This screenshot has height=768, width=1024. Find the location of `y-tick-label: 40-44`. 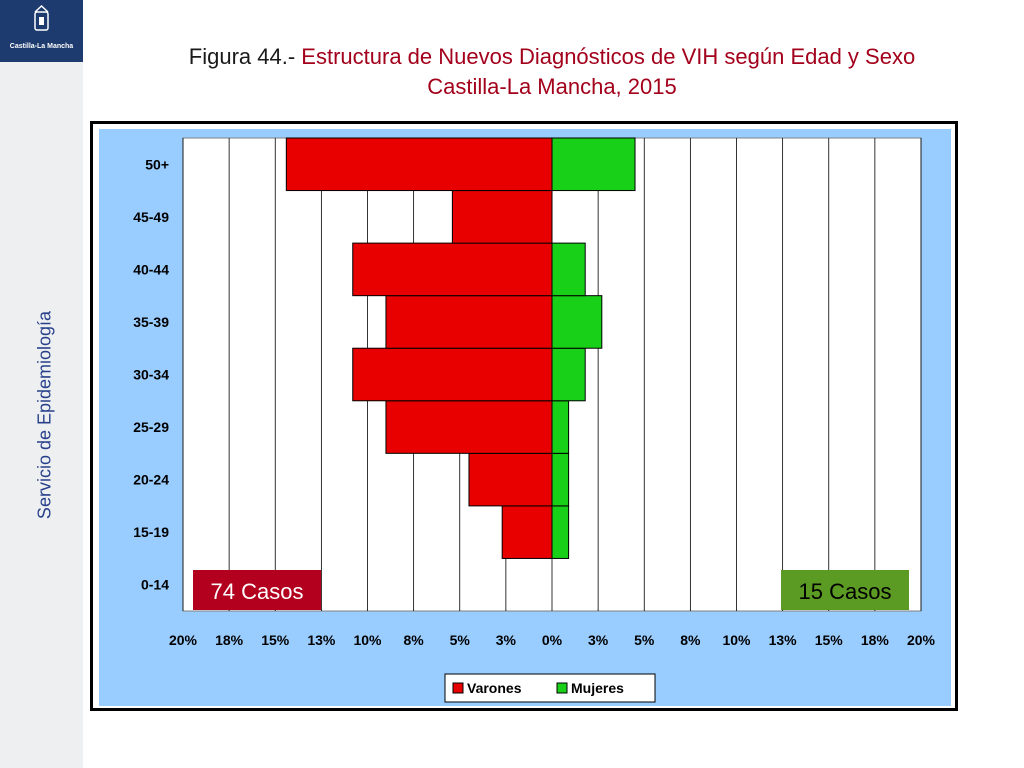

y-tick-label: 40-44 is located at coordinates (151, 269).